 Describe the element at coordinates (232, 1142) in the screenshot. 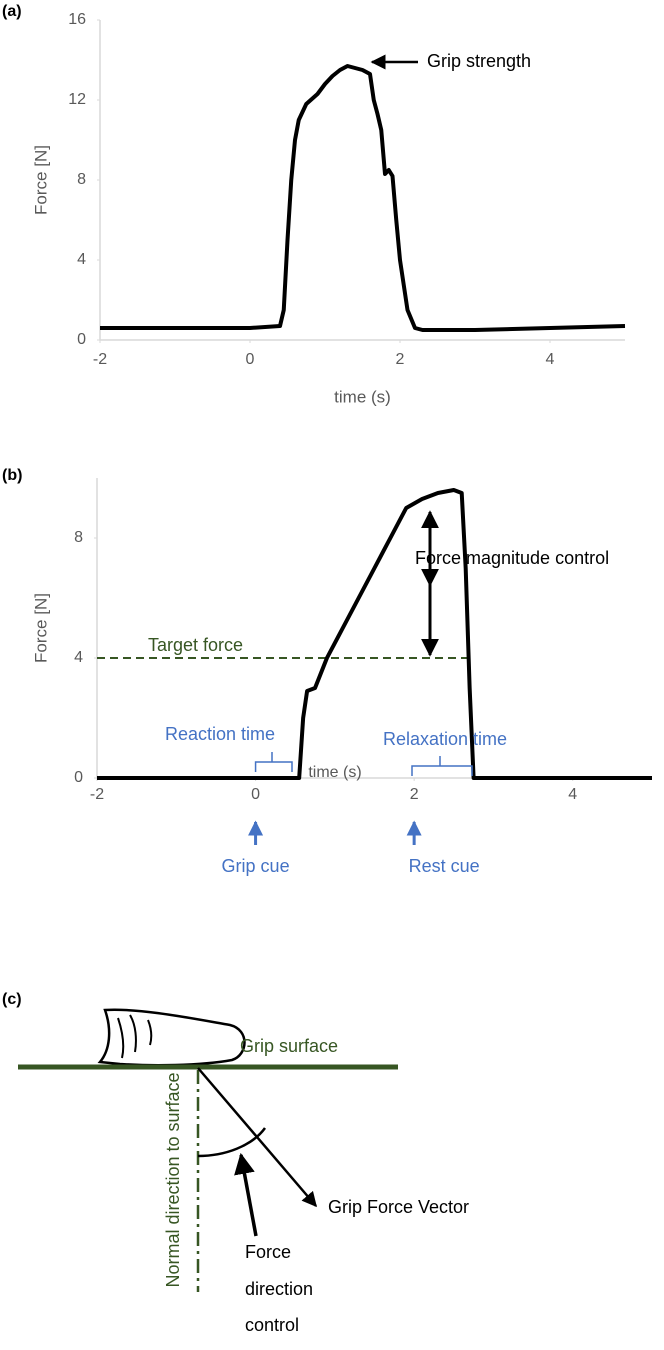

I see `angle-arc` at that location.